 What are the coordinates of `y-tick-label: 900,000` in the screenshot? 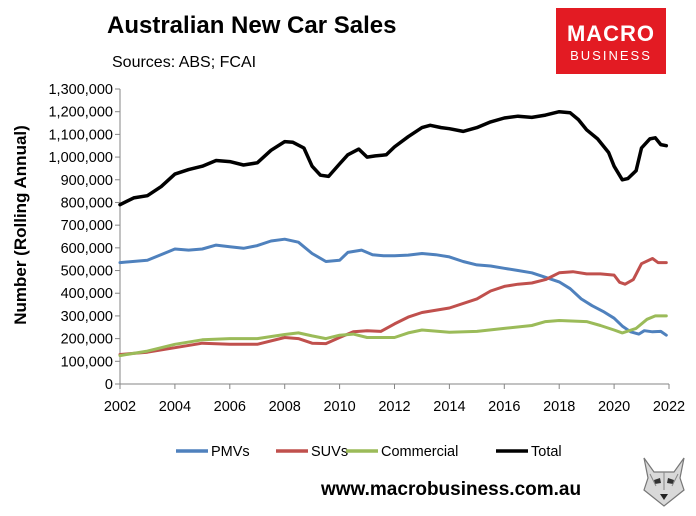 It's located at (87, 181).